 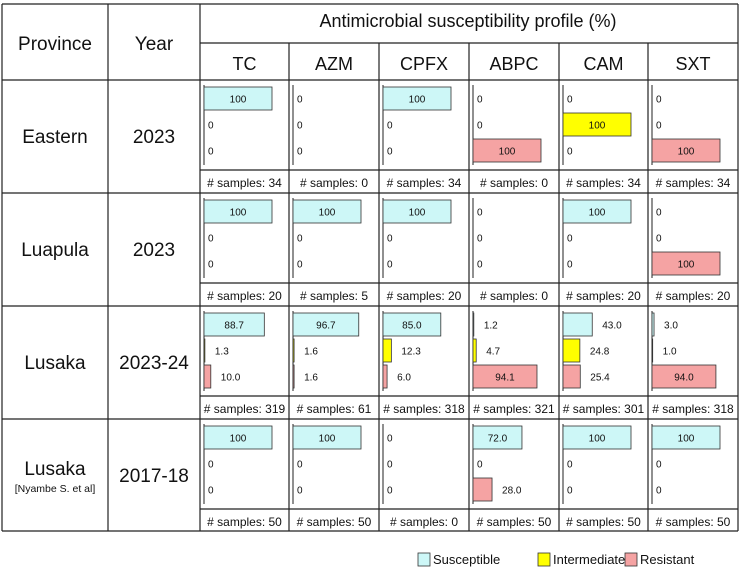 What do you see at coordinates (692, 64) in the screenshot?
I see `antibiotic-header-sxt: SXT` at bounding box center [692, 64].